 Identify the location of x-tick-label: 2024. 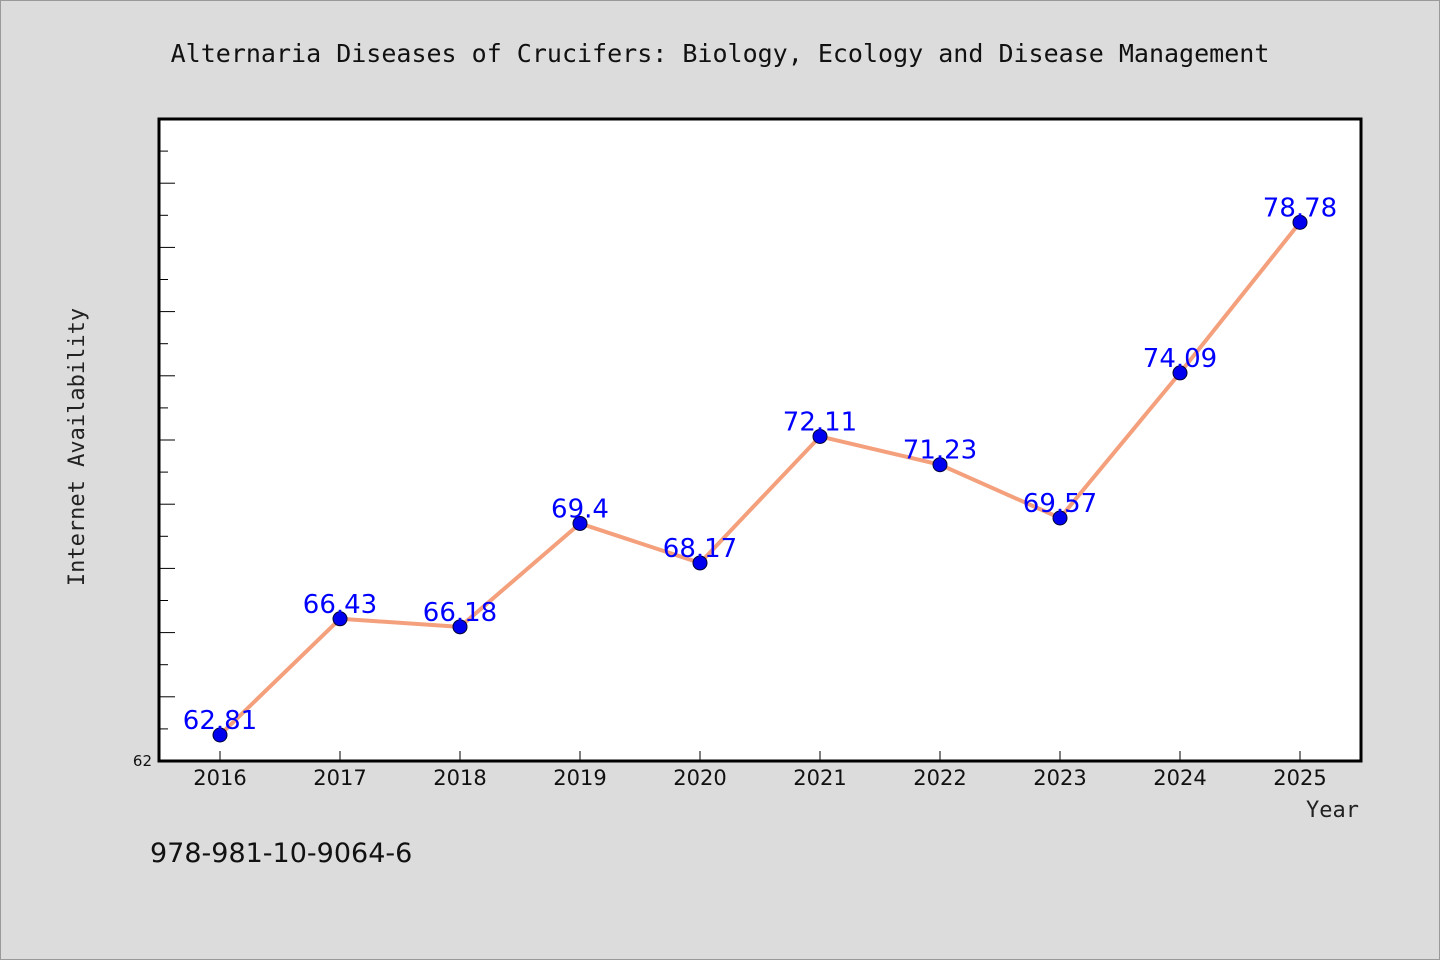
(1179, 778).